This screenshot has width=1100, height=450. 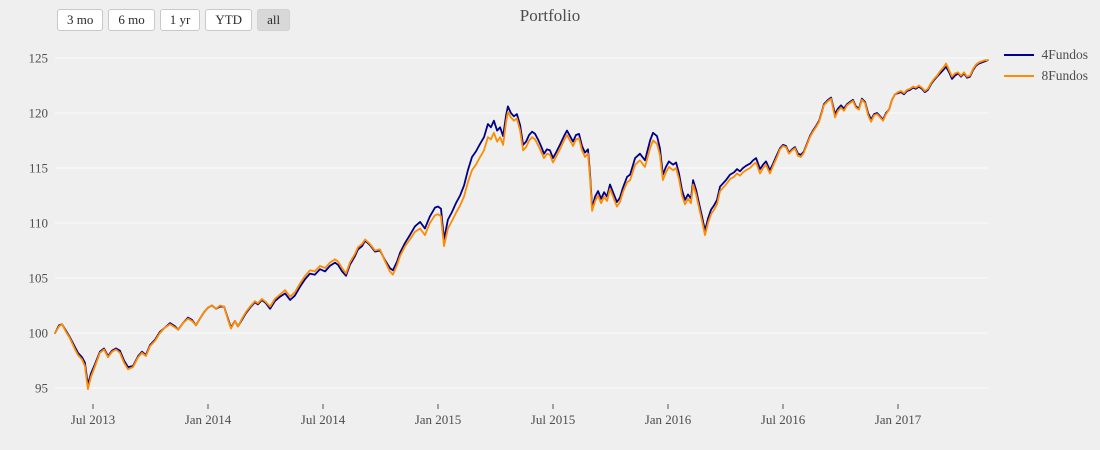 What do you see at coordinates (229, 20) in the screenshot?
I see `range-button-YTD: YTD` at bounding box center [229, 20].